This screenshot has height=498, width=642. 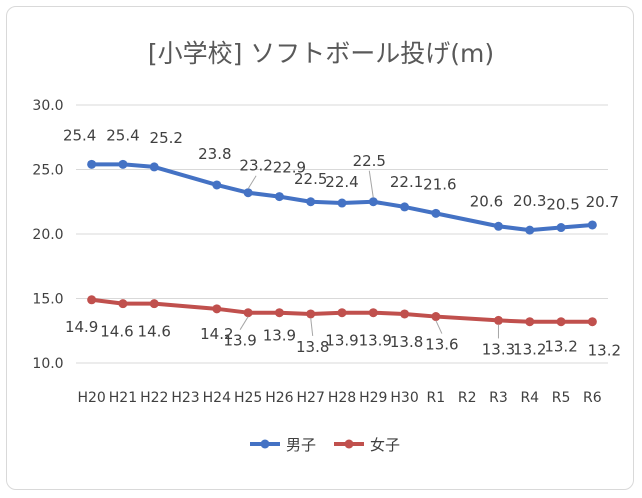 What do you see at coordinates (47, 300) in the screenshot?
I see `y-tick-label: 15.0` at bounding box center [47, 300].